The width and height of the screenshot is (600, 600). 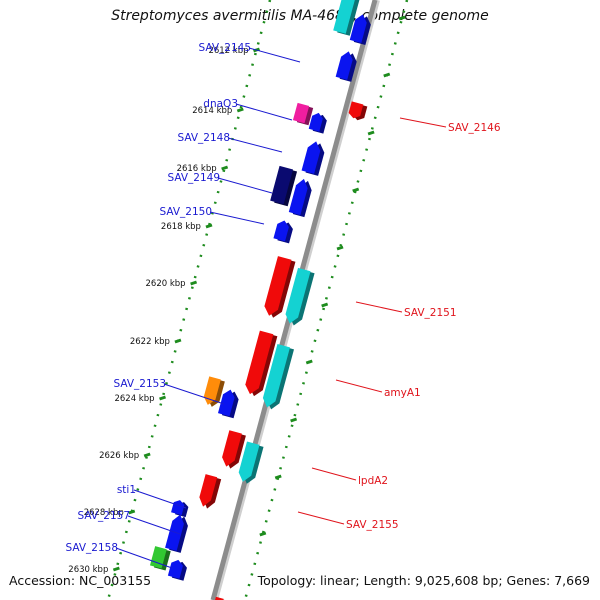 What do you see at coordinates (219, 598) in the screenshot?
I see `gene-bottom-red` at bounding box center [219, 598].